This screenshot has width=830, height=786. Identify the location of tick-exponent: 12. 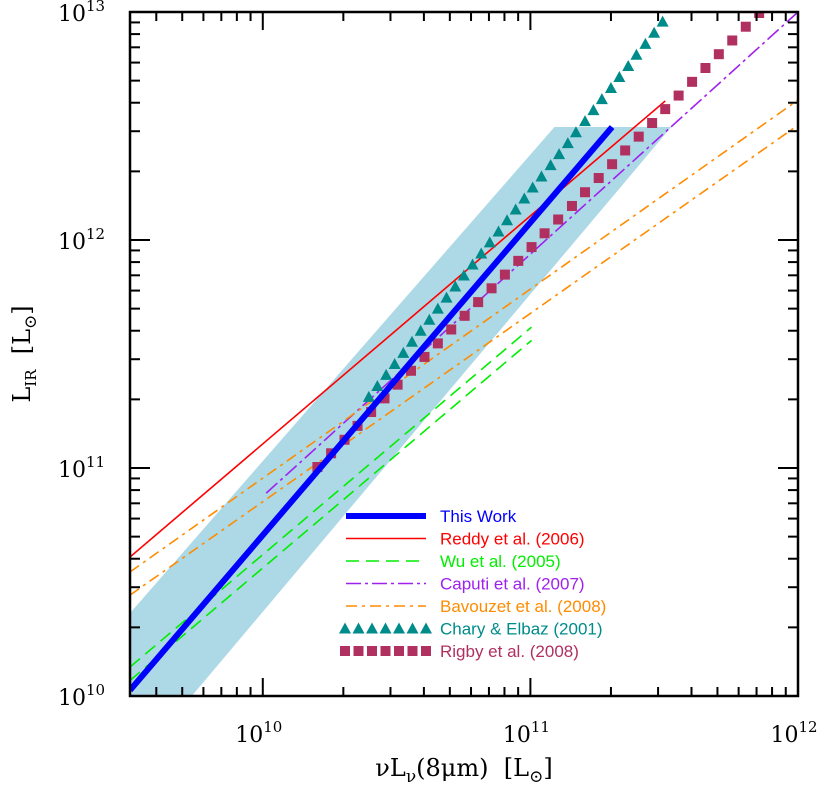
(807, 727).